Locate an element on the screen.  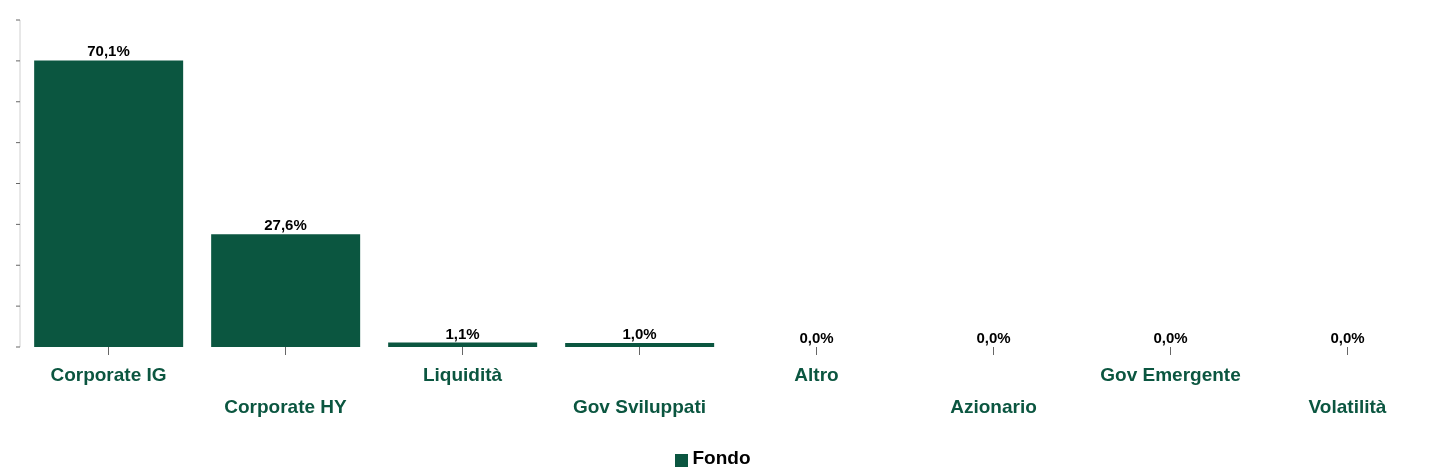
data-label: 1,0% is located at coordinates (639, 333).